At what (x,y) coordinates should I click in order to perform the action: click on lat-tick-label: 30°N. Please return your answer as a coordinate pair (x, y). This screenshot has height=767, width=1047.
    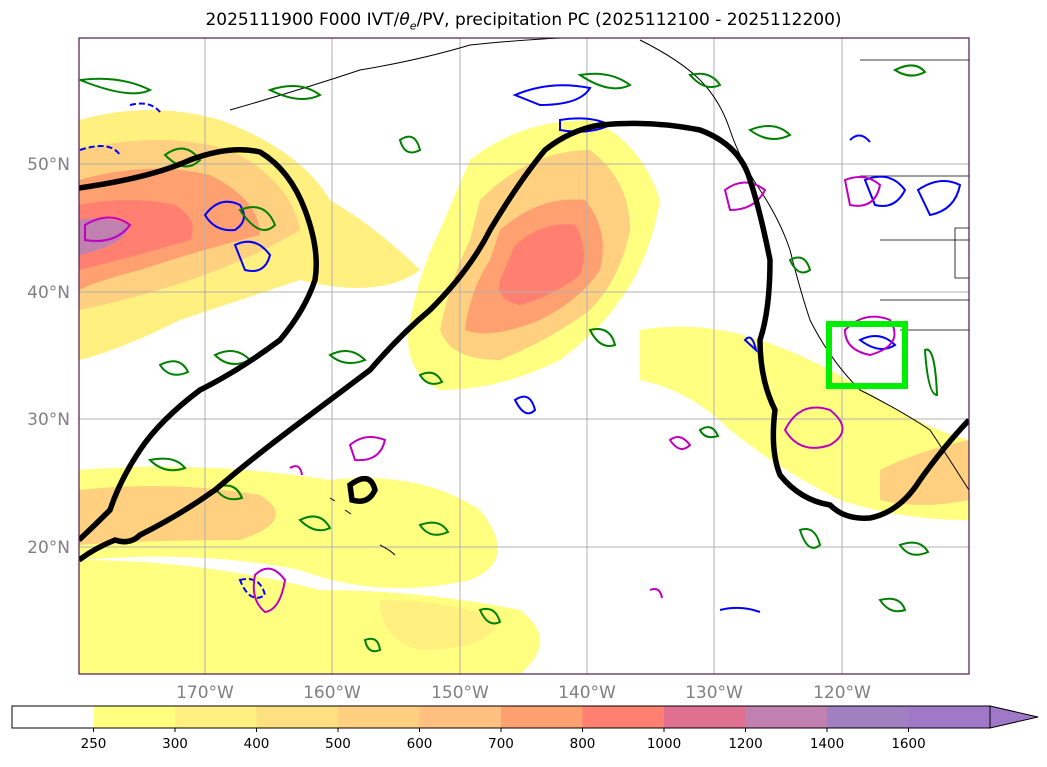
    Looking at the image, I should click on (48, 420).